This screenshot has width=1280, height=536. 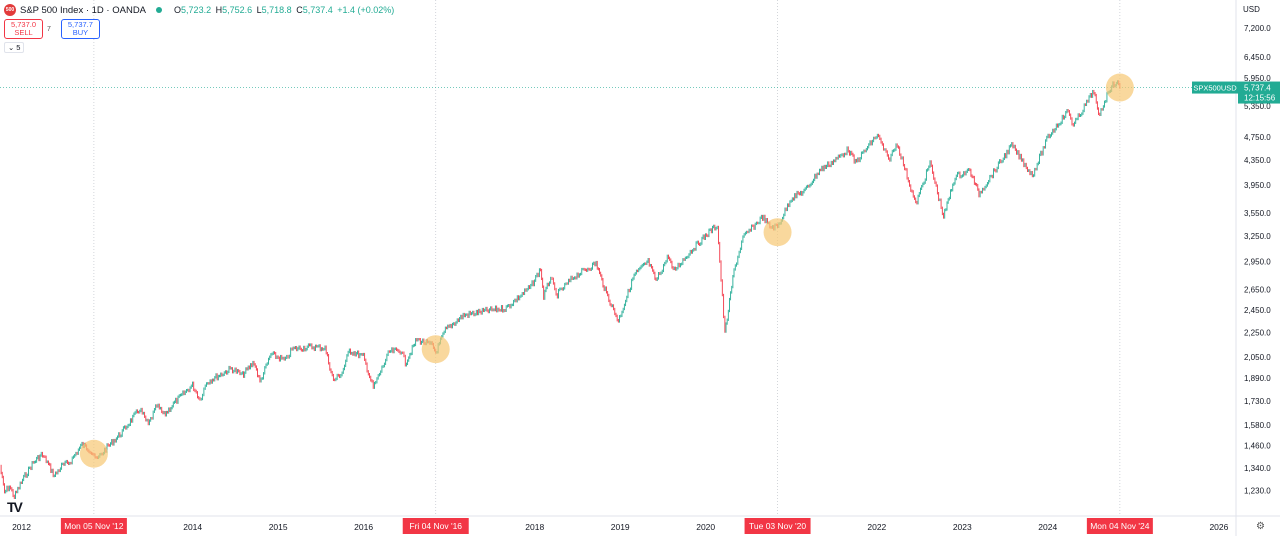 What do you see at coordinates (1257, 425) in the screenshot?
I see `price-tick-label: 1,580.0` at bounding box center [1257, 425].